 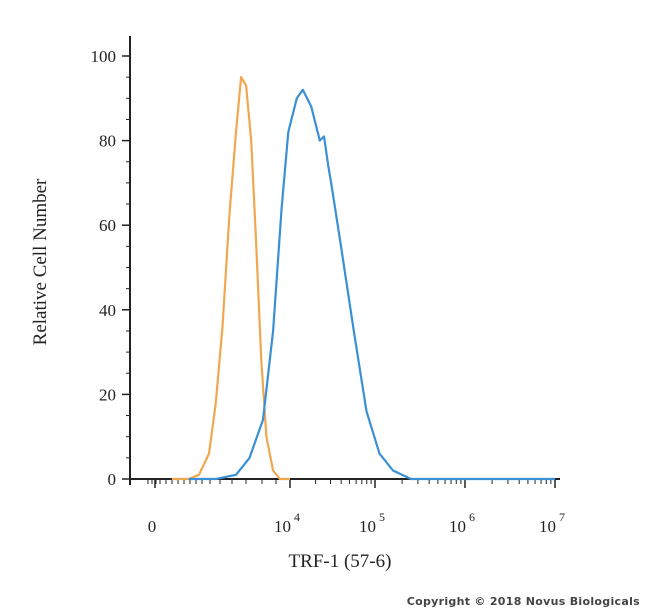 I want to click on x-axis: 0 10 4 10 5 10 6 10 7, so click(x=347, y=507).